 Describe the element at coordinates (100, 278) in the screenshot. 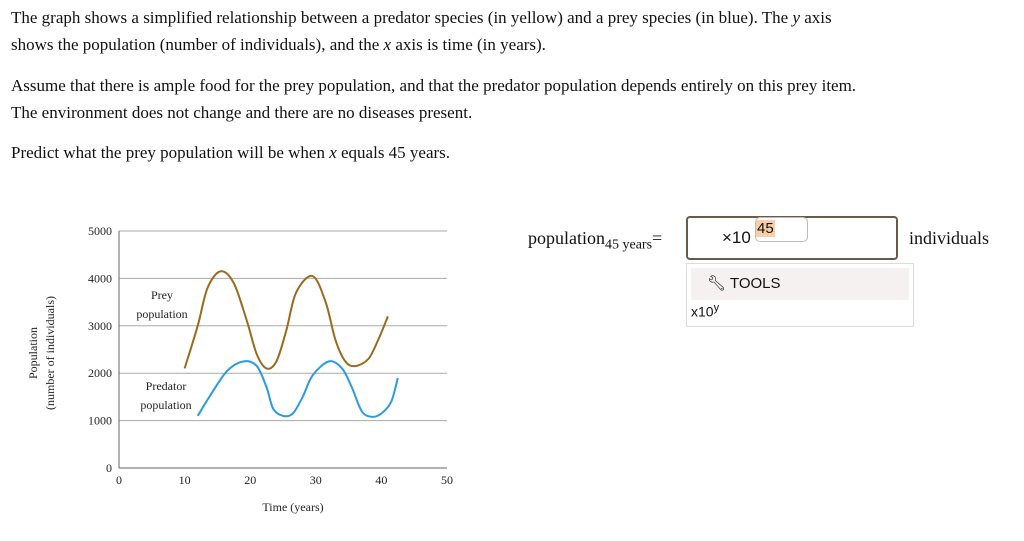

I see `y-tick-label: 4000` at that location.